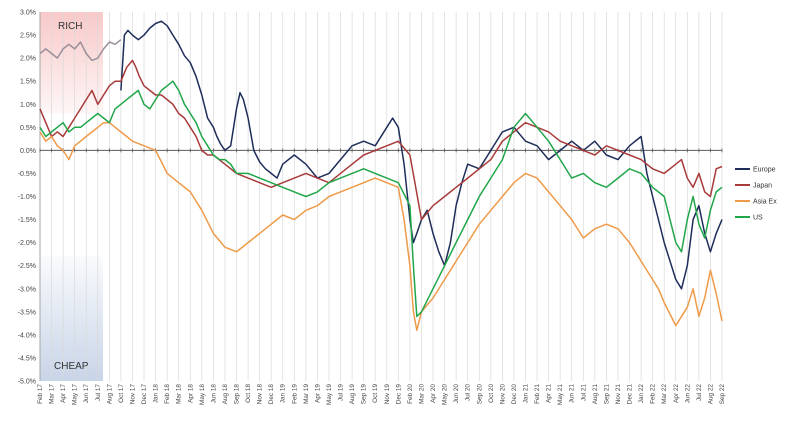 The image size is (800, 429). What do you see at coordinates (549, 393) in the screenshot?
I see `x-tick-label: Apr 21` at bounding box center [549, 393].